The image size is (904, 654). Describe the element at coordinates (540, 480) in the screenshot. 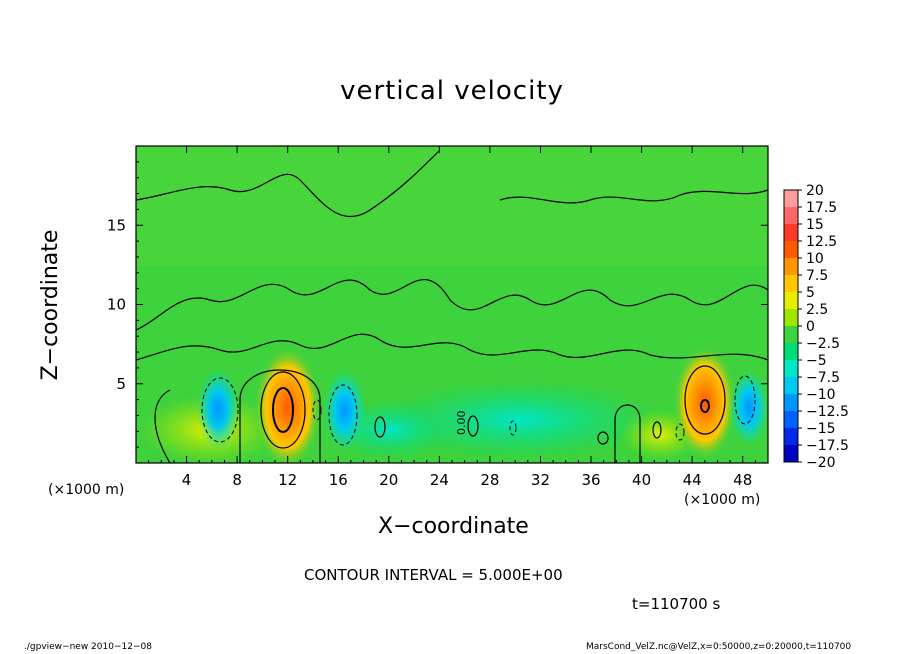

I see `x-tick-label: 32` at that location.